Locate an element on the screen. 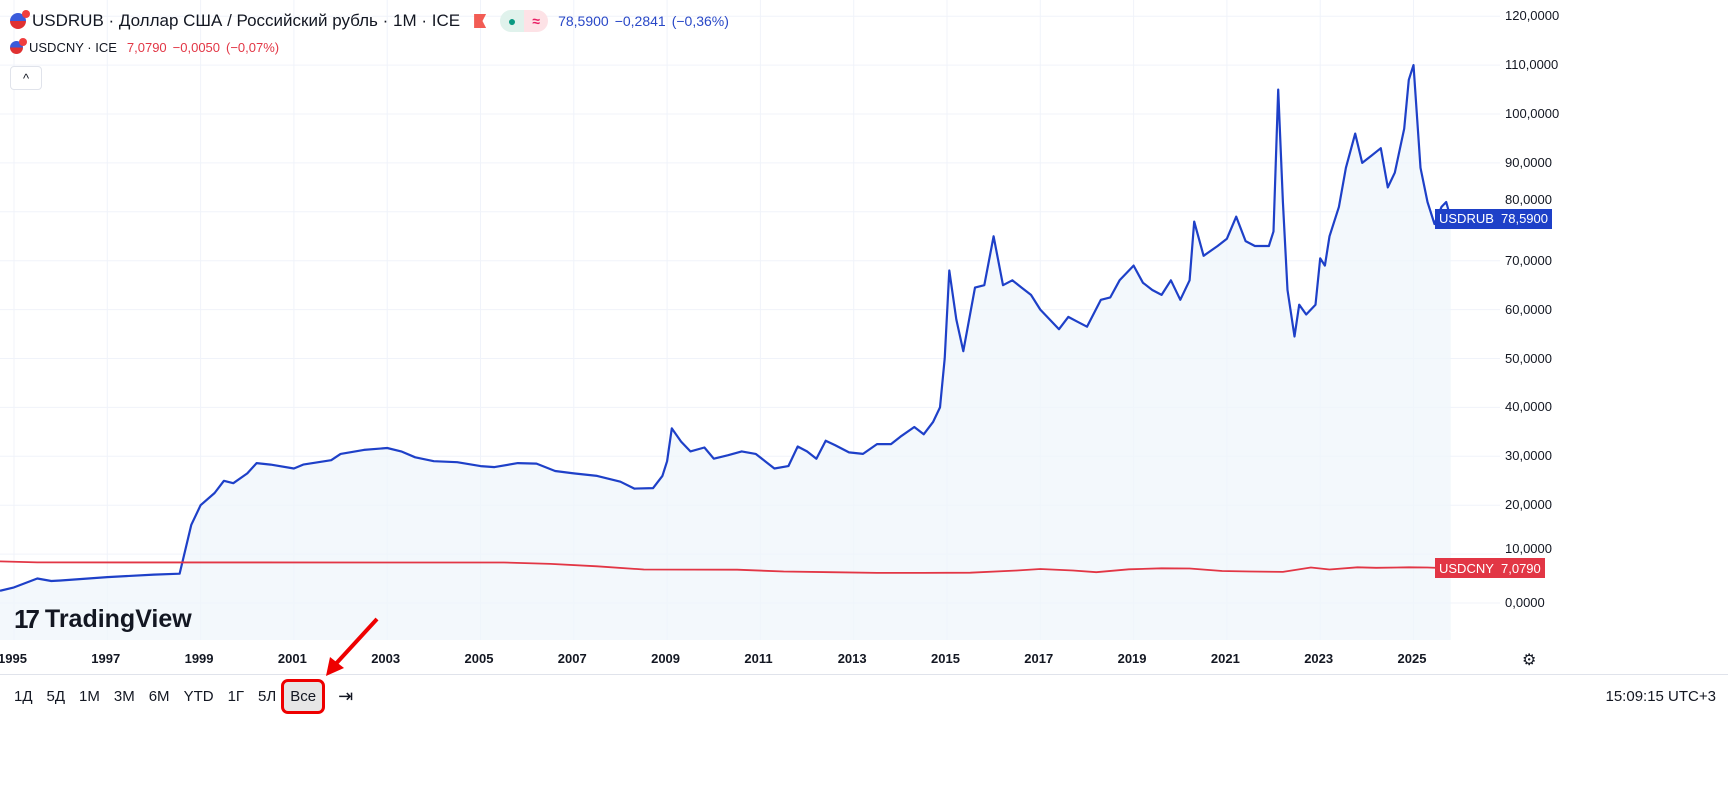 The image size is (1728, 792). price-tick-label: 110,0000 is located at coordinates (1532, 65).